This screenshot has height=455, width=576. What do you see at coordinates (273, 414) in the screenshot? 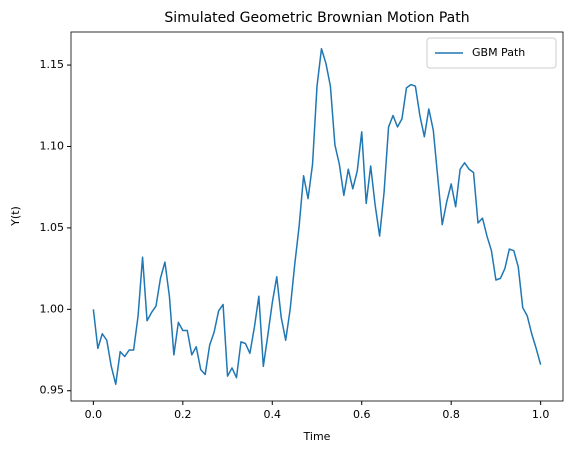
I see `x-tick-label: 0.4` at bounding box center [273, 414].